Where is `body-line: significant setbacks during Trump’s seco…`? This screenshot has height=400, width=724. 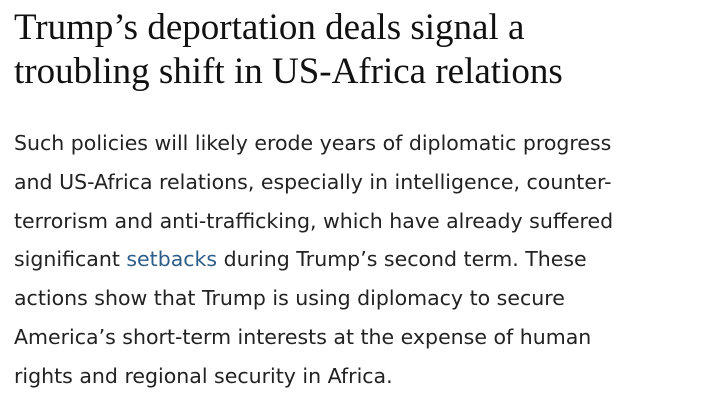 body-line: significant setbacks during Trump’s seco… is located at coordinates (313, 259).